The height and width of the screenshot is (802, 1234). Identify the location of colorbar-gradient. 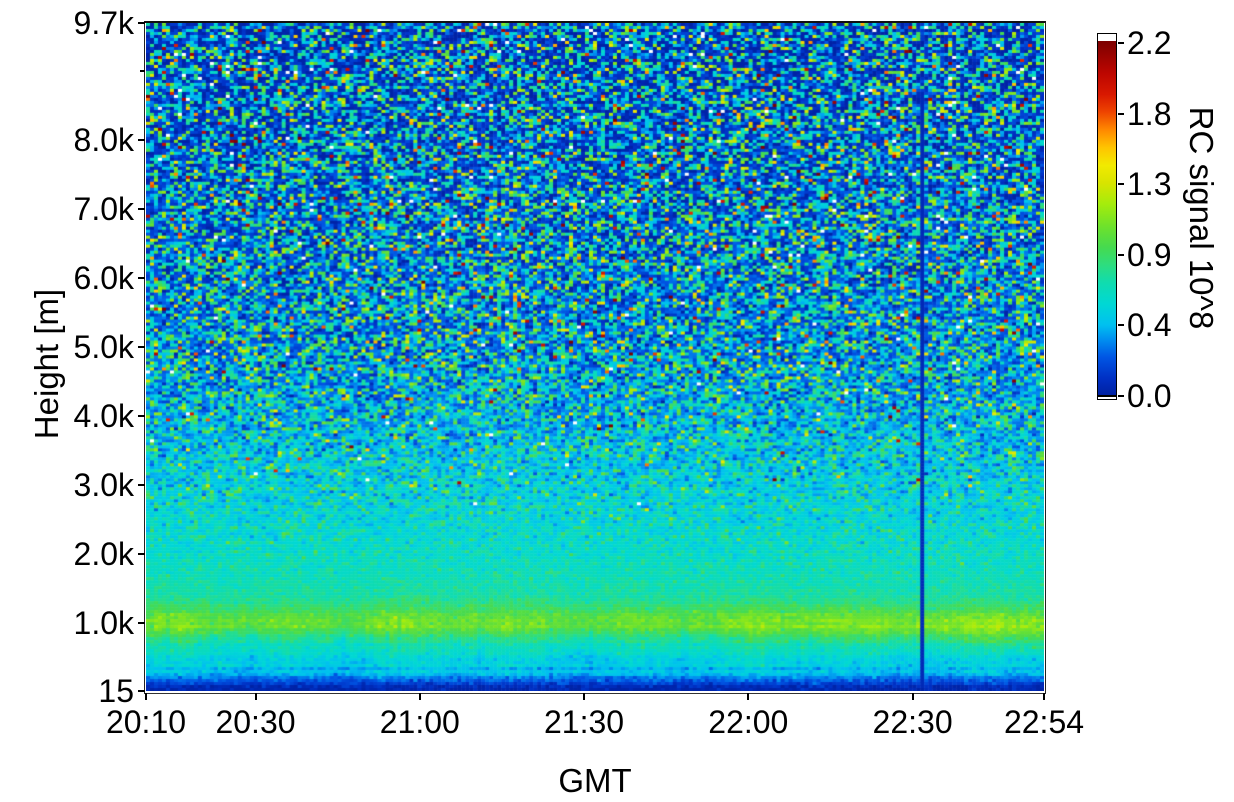
(1107, 218).